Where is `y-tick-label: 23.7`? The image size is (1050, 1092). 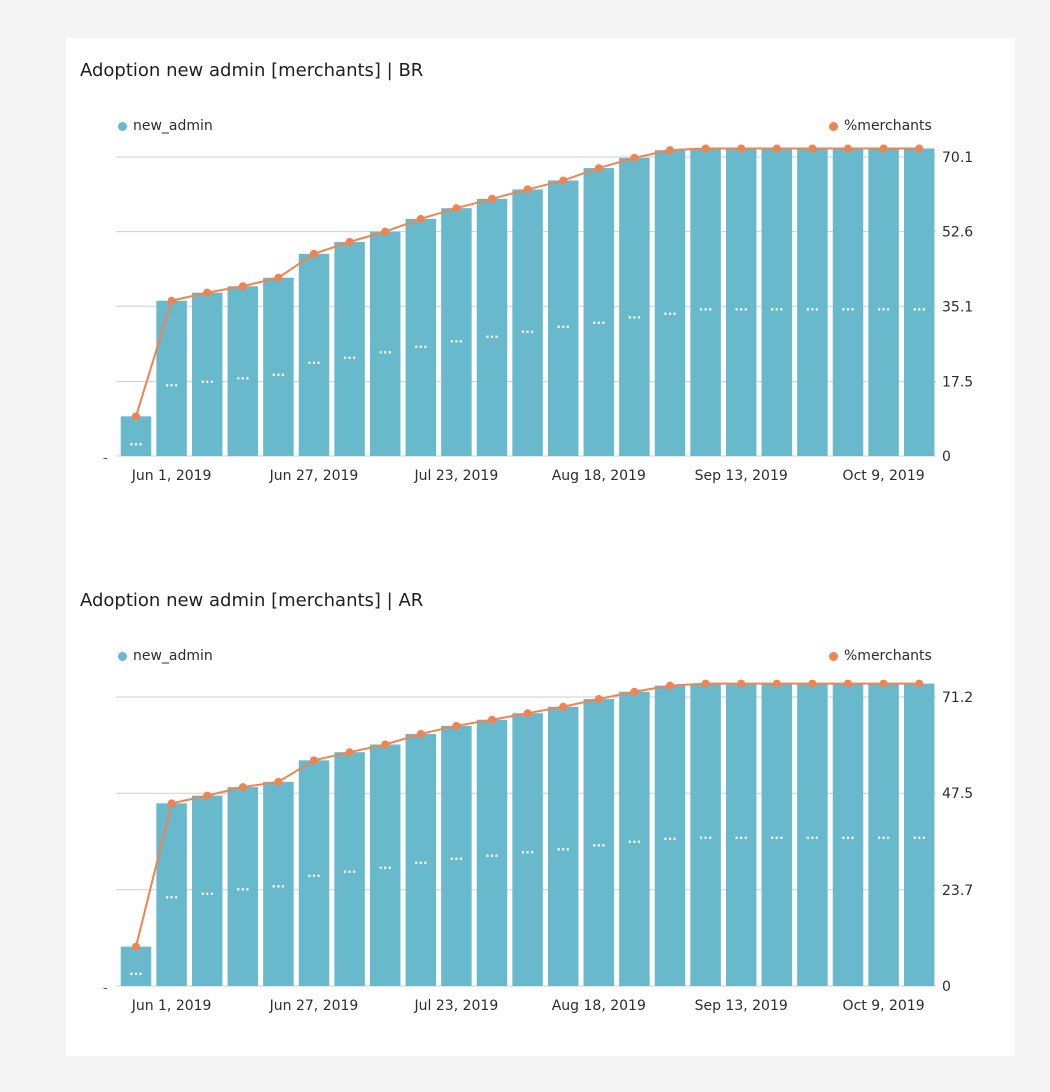 y-tick-label: 23.7 is located at coordinates (957, 891).